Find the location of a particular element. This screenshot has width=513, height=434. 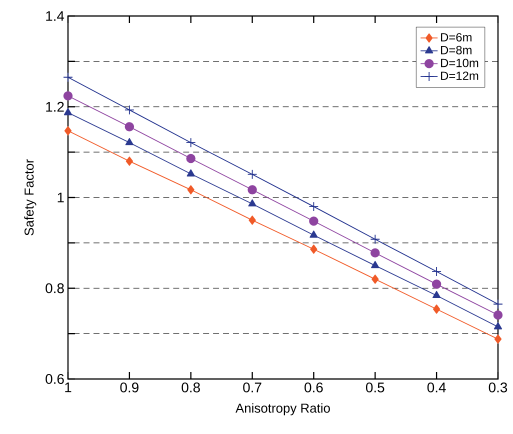

y-axis-title: Safety Factor is located at coordinates (30, 197).